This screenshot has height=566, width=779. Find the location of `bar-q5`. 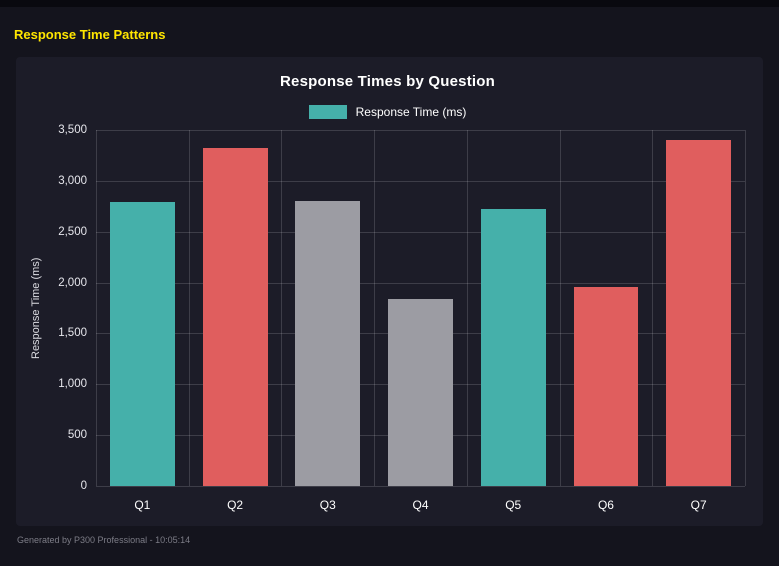

bar-q5 is located at coordinates (513, 347).